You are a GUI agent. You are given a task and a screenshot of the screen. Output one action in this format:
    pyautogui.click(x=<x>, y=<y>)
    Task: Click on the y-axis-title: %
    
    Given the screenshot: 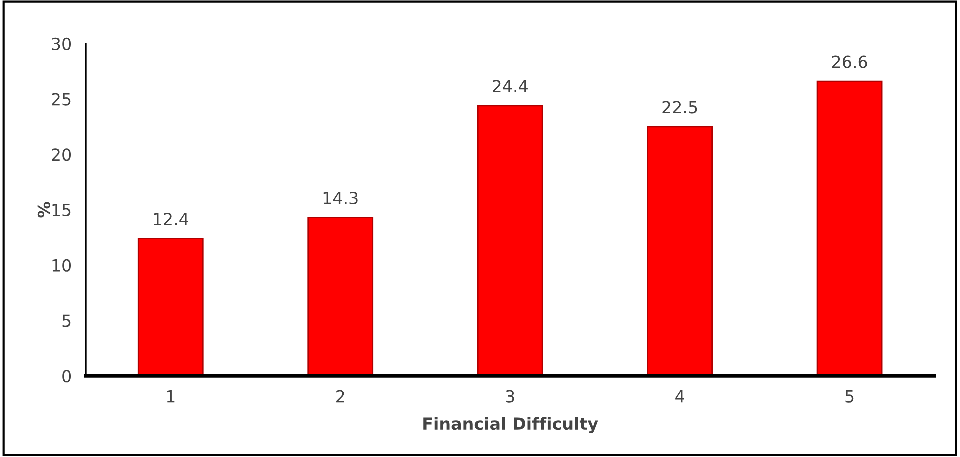 What is the action you would take?
    pyautogui.click(x=44, y=210)
    